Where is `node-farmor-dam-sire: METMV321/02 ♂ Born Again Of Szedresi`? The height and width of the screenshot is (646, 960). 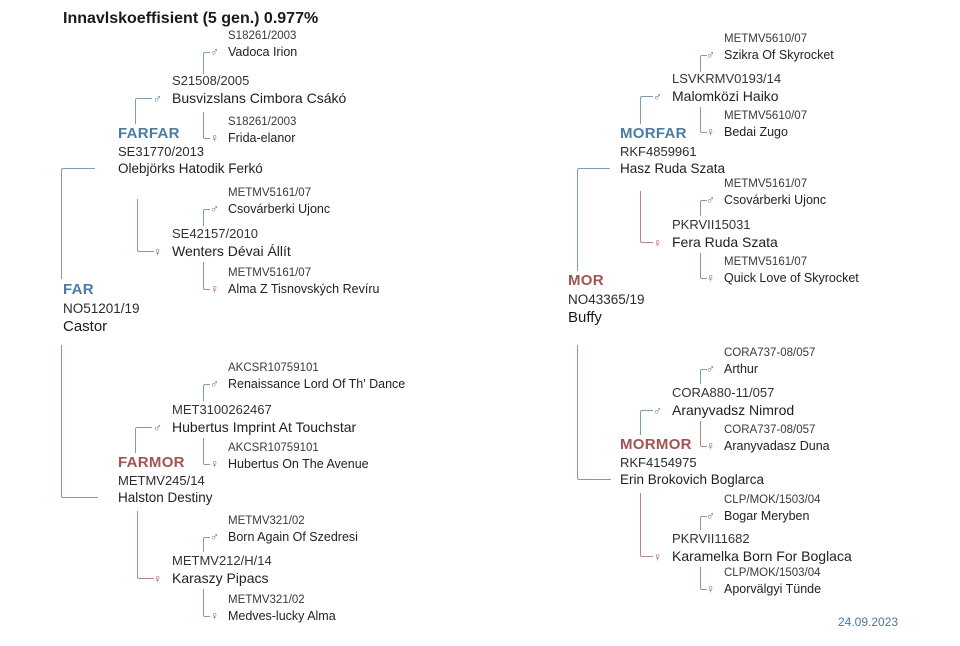
node-farmor-dam-sire: METMV321/02 ♂ Born Again Of Szedresi is located at coordinates (284, 530).